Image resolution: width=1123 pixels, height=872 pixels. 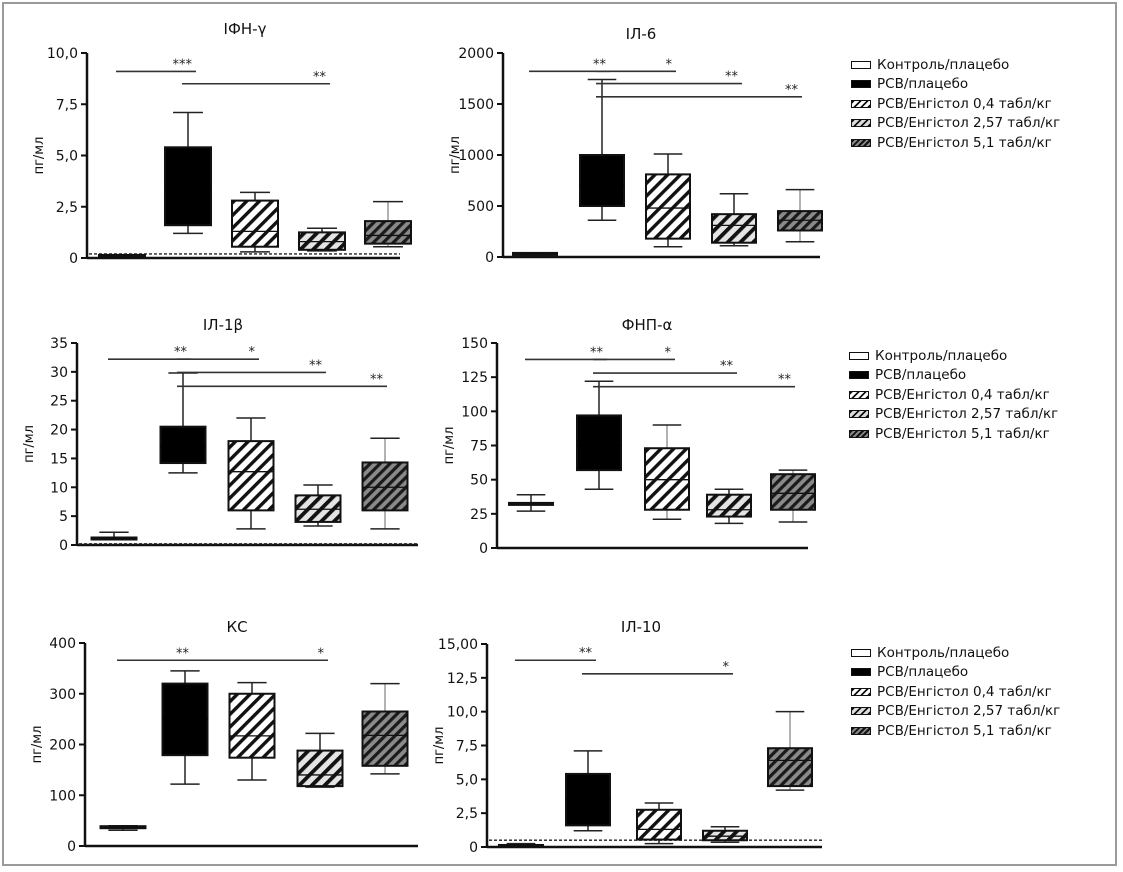 What do you see at coordinates (63, 517) in the screenshot?
I see `y-tick-label: 5` at bounding box center [63, 517].